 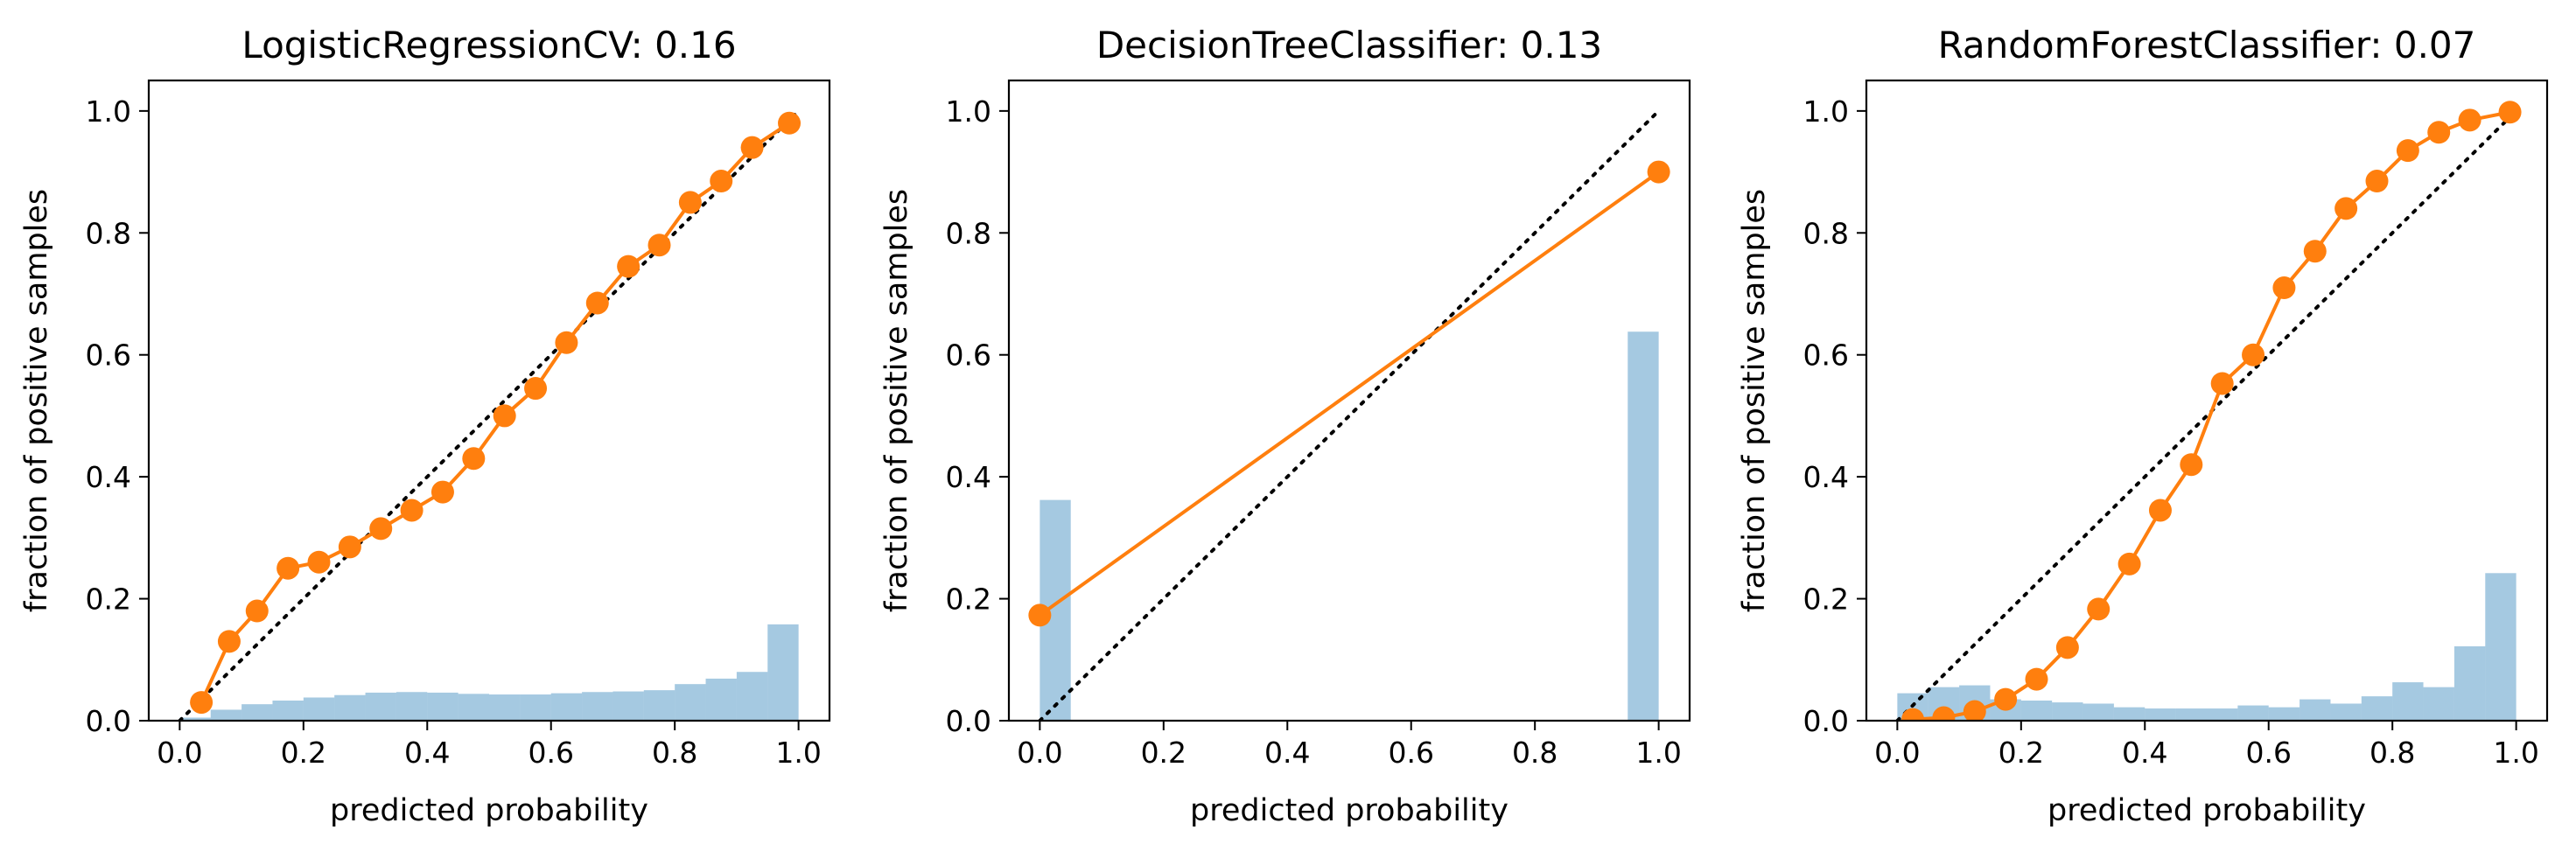 I want to click on chart-title: DecisionTreeClassifier: 0.13, so click(x=1349, y=45).